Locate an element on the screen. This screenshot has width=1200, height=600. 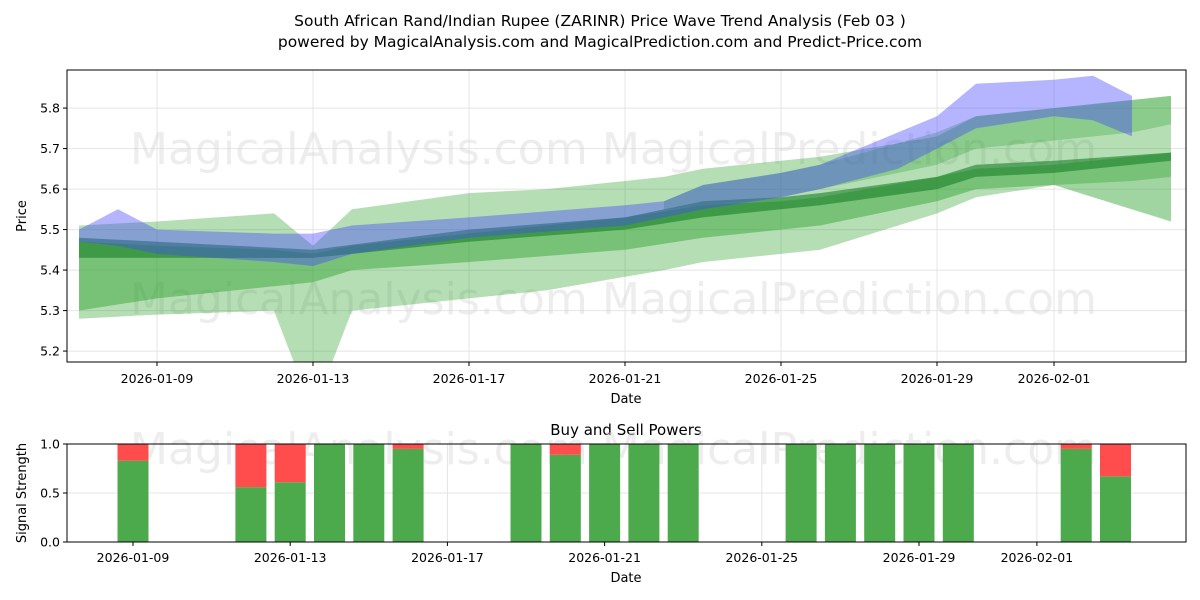
price-y-label: Price is located at coordinates (22, 216).